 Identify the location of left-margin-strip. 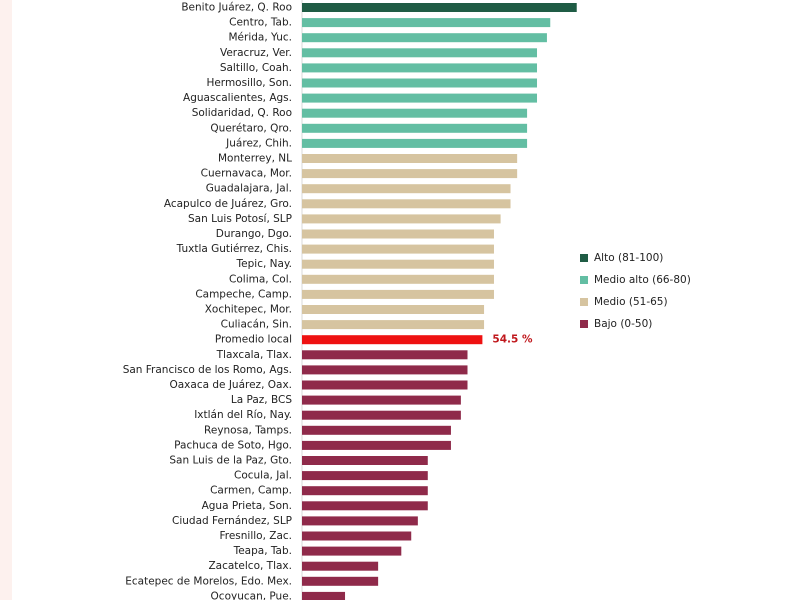
(6, 300).